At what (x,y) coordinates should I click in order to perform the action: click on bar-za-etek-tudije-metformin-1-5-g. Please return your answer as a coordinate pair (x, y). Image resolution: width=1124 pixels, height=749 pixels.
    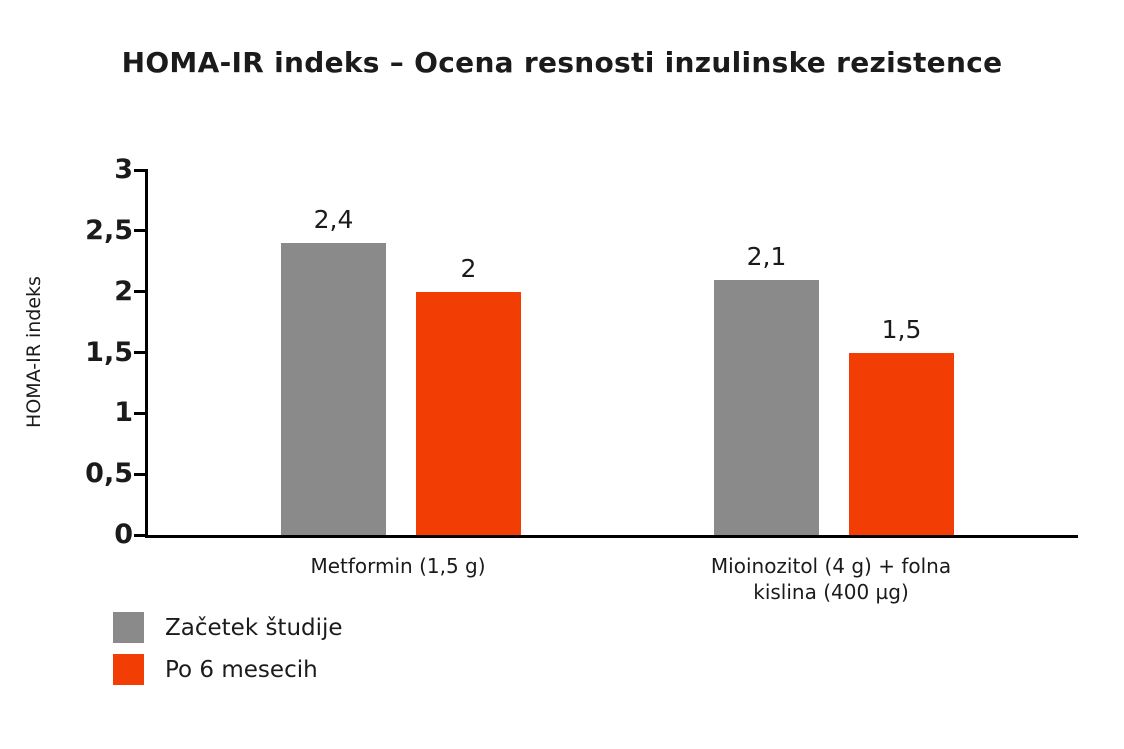
    Looking at the image, I should click on (333, 389).